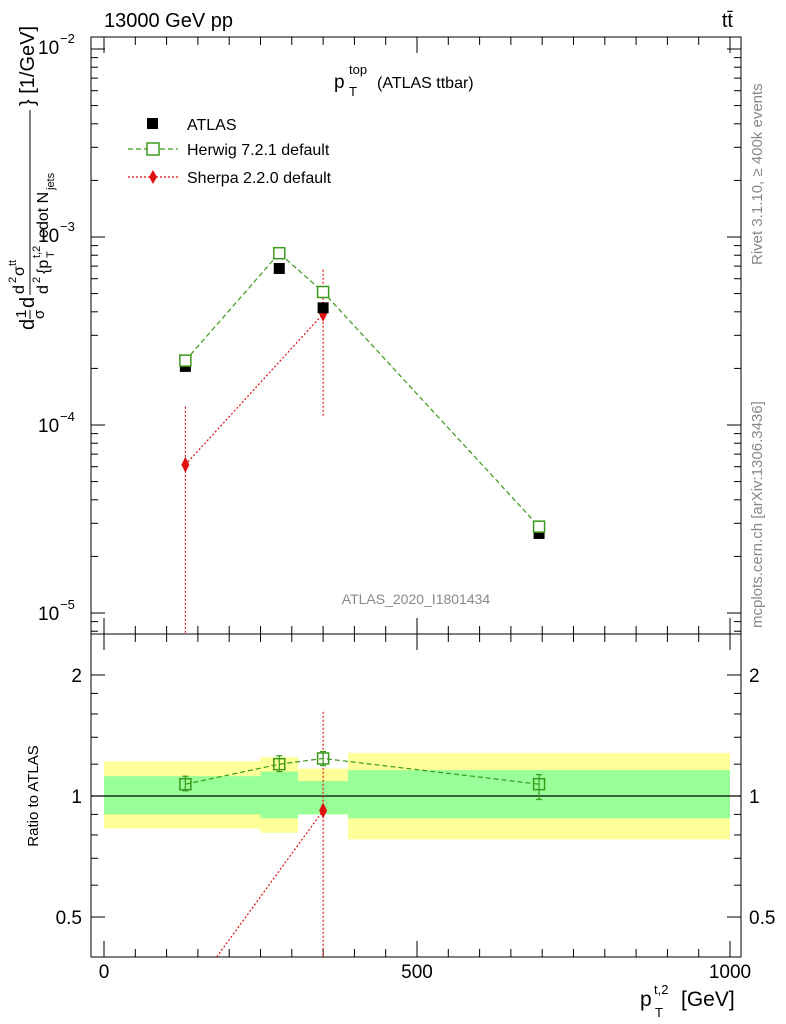 The width and height of the screenshot is (786, 1024). I want to click on svg-text: 1, so click(21, 314).